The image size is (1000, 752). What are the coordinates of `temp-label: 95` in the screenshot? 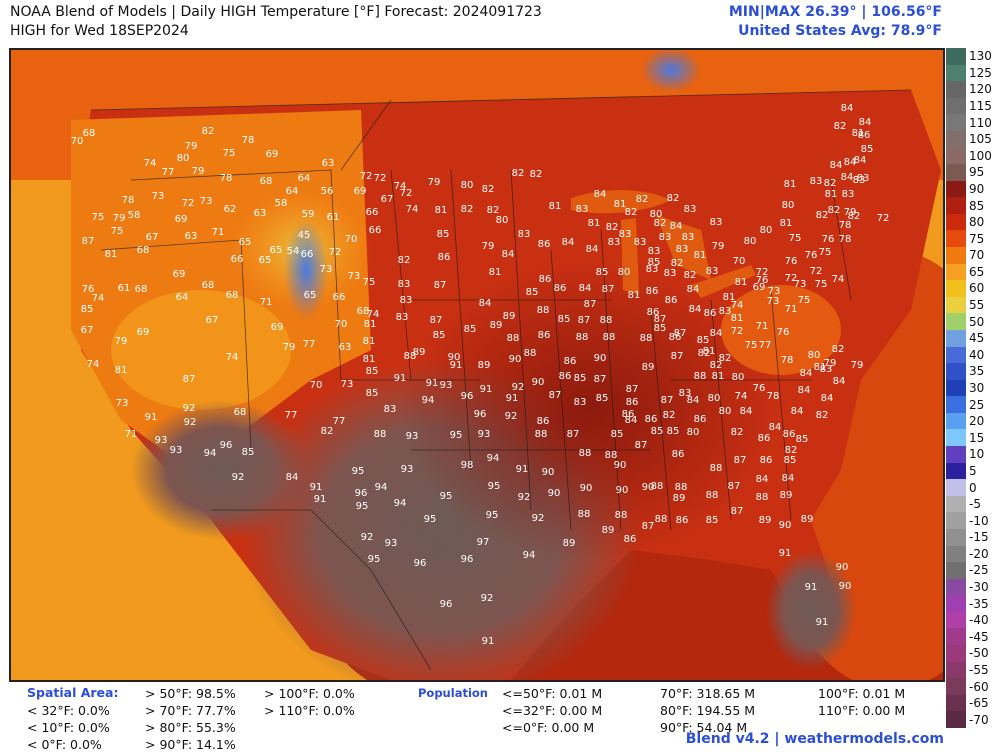 It's located at (494, 486).